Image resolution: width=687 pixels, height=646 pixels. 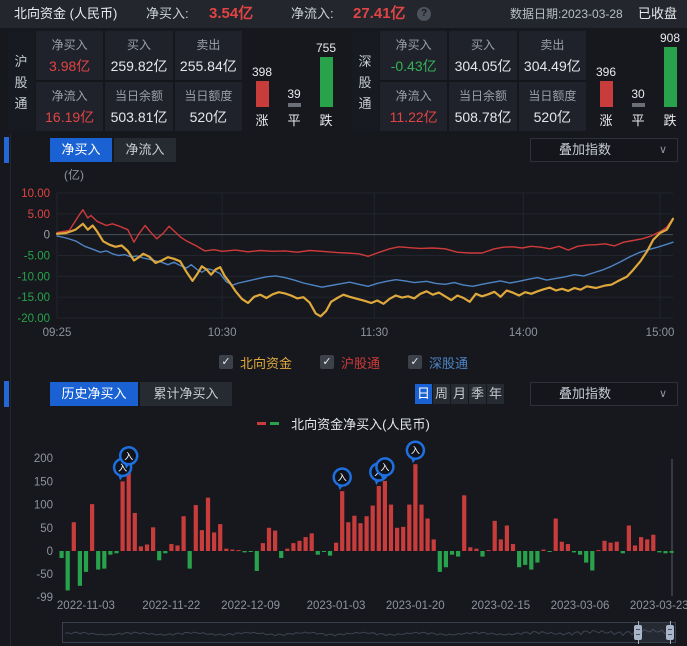 I want to click on down-column: 755 跌, so click(x=326, y=84).